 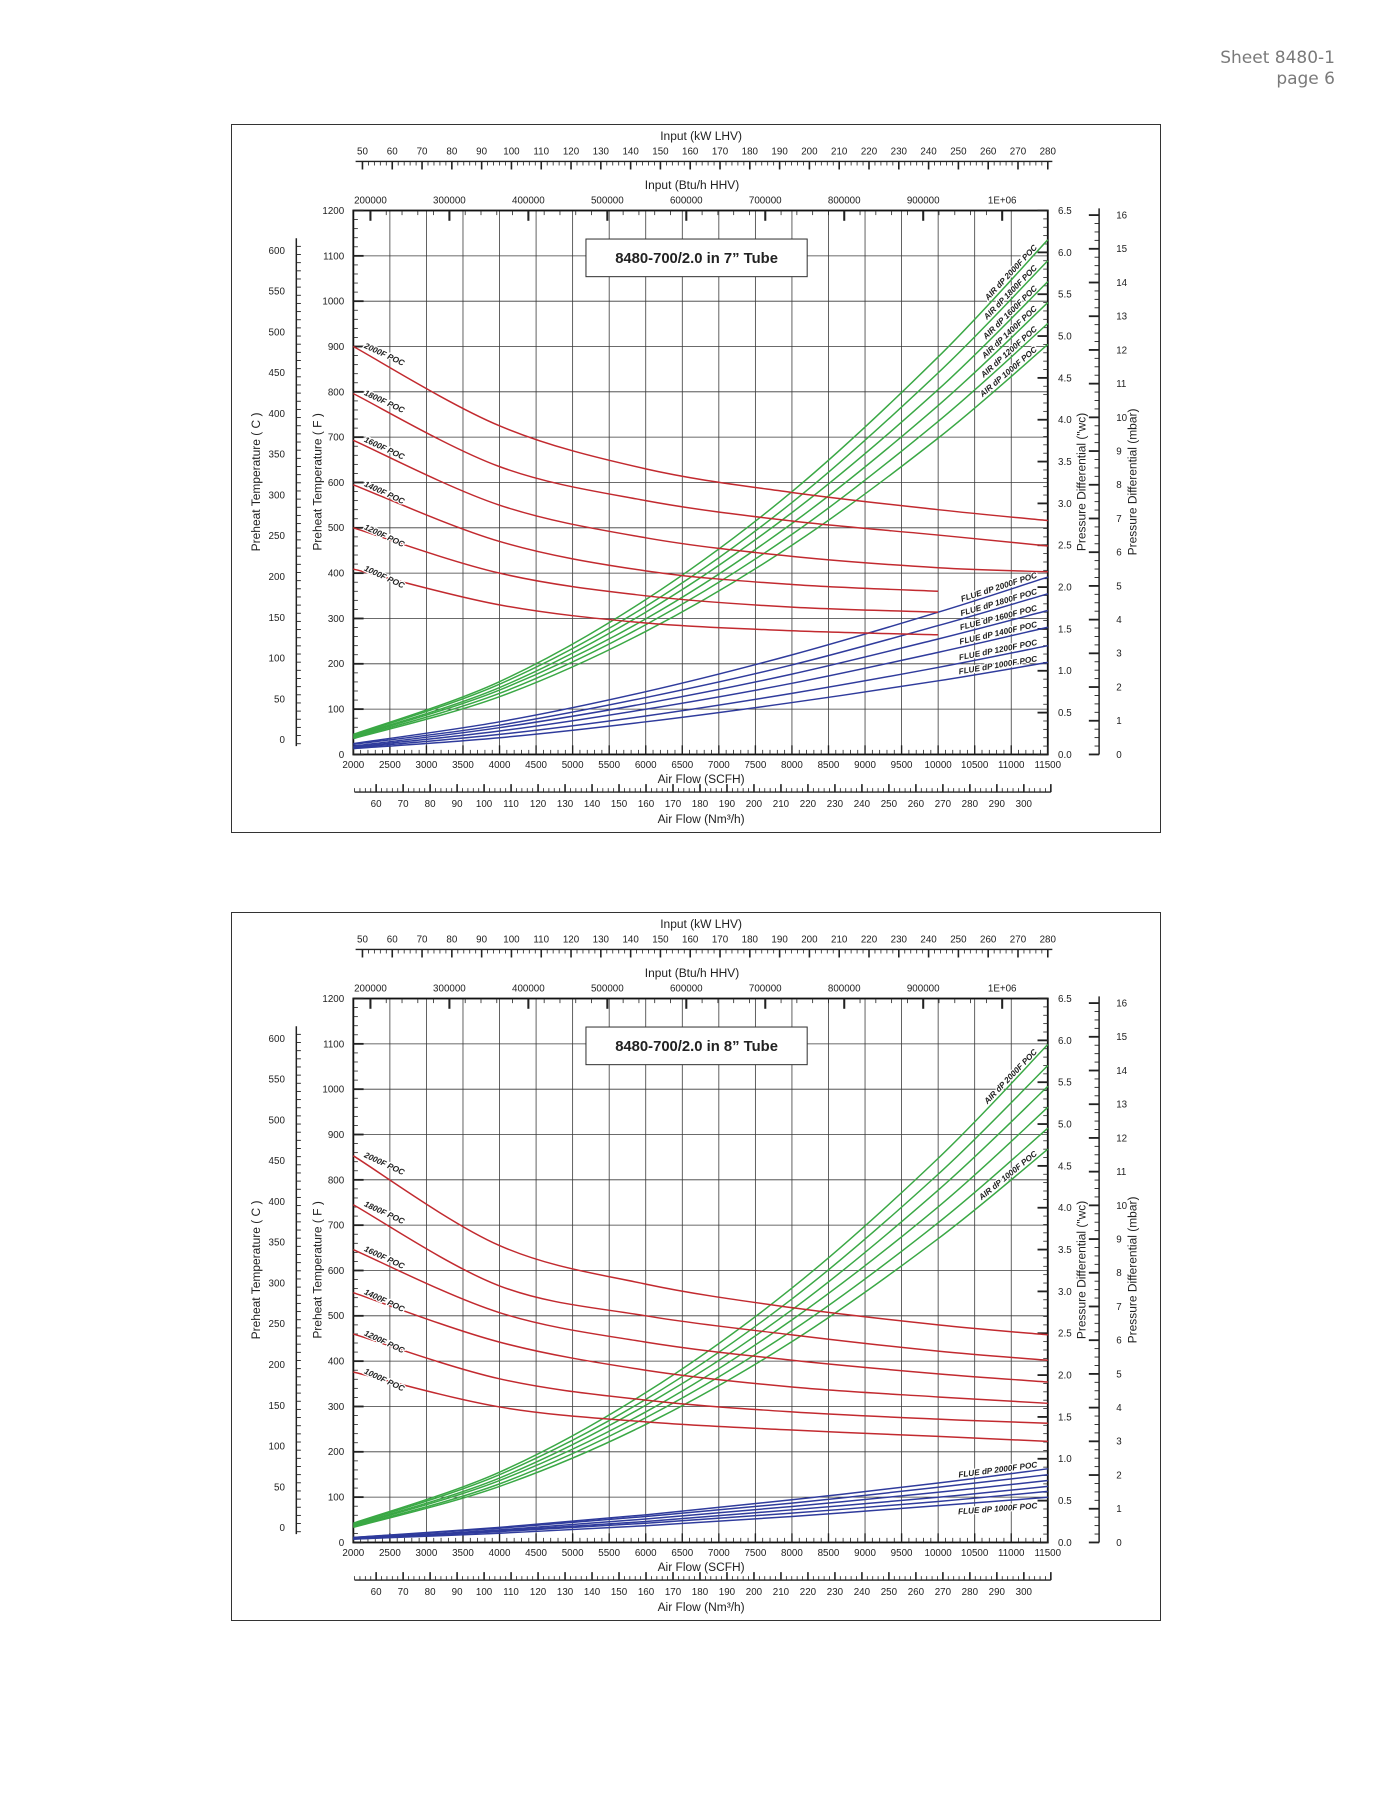 I want to click on nm3-tick-label: 220, so click(x=808, y=1592).